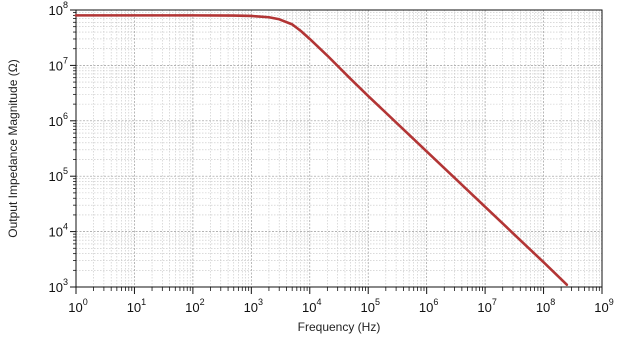 The height and width of the screenshot is (337, 622). I want to click on x-tick-label: 10⁷, so click(486, 306).